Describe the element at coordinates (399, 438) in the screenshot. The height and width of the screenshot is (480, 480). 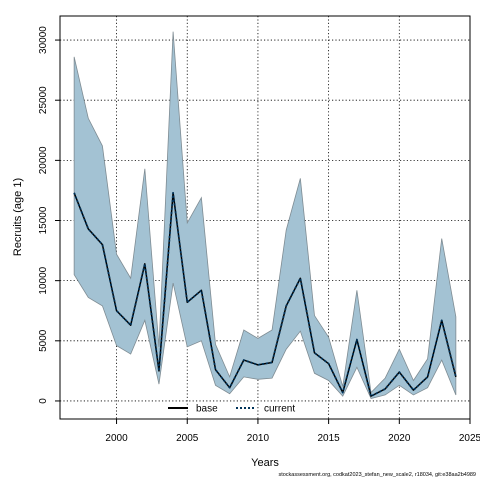
I see `x-tick-label: 2020` at that location.